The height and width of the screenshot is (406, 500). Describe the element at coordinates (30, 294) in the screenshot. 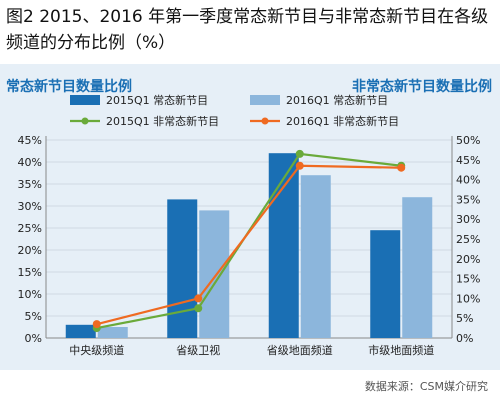

I see `left-tick-label: 10%` at that location.